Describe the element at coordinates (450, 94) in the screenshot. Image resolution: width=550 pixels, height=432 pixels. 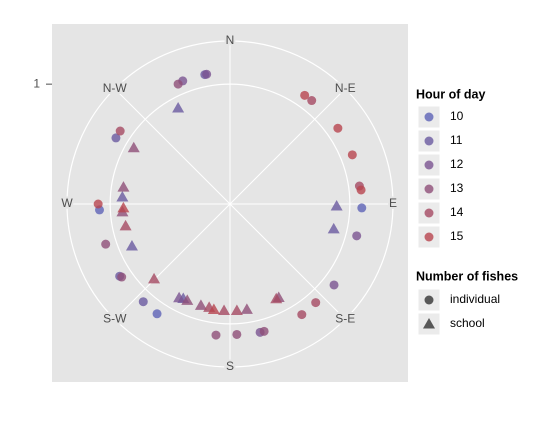
I see `legend-title: Hour of day` at that location.